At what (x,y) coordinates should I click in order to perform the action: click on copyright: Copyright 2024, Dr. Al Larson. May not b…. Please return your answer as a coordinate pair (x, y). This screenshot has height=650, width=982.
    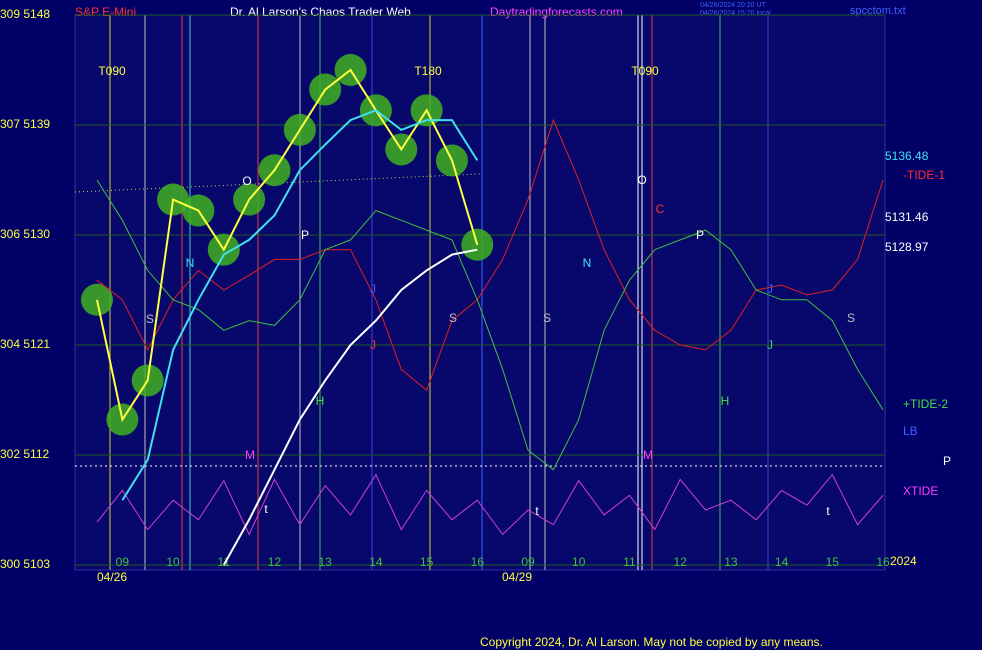
    Looking at the image, I should click on (651, 642).